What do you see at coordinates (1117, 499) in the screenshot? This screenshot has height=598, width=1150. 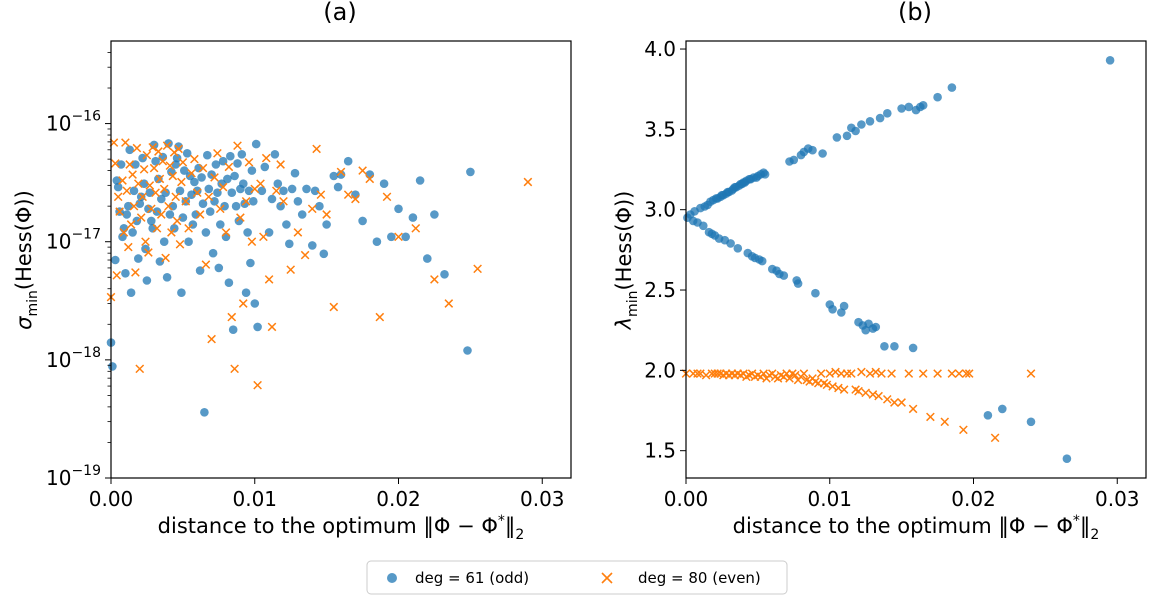 I see `panel-b-x-tick-label: 0.03` at bounding box center [1117, 499].